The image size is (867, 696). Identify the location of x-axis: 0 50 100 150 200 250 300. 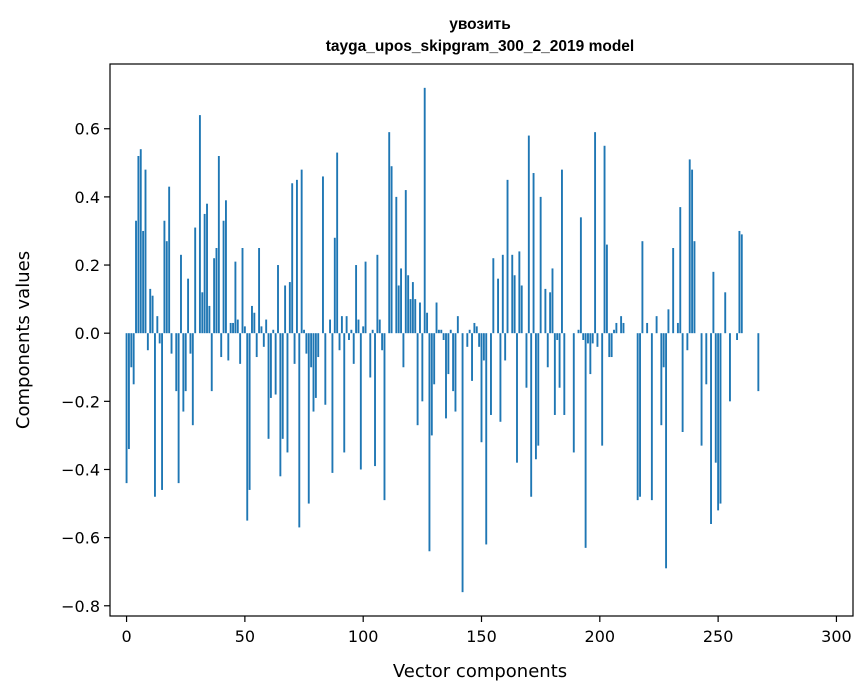
(486, 631).